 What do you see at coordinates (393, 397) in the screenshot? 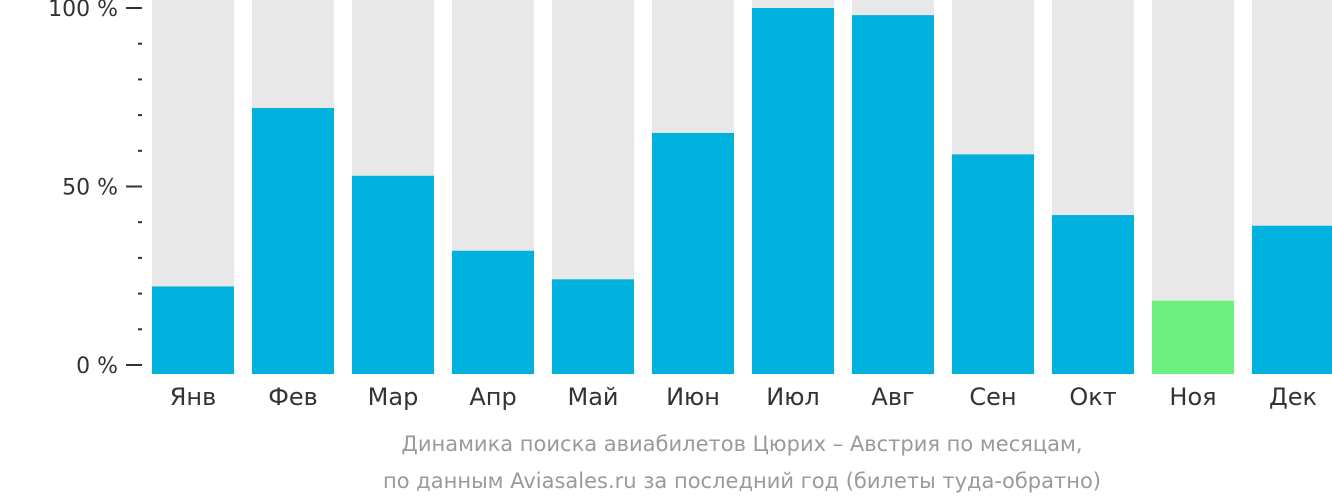
I see `x-tick-label: Мар` at bounding box center [393, 397].